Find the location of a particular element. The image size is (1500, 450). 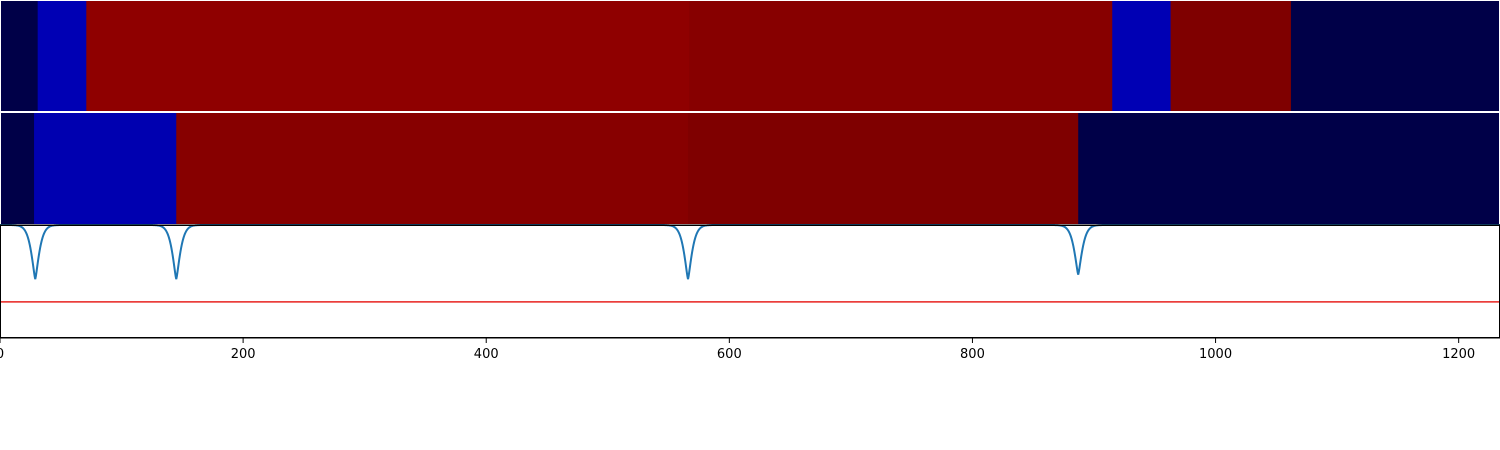

x-tick-label: 0 is located at coordinates (2, 354).